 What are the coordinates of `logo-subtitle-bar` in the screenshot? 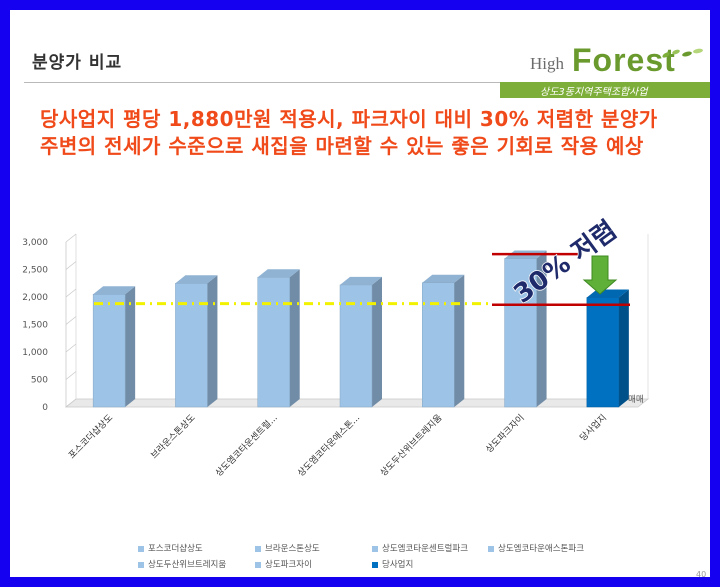 It's located at (605, 90).